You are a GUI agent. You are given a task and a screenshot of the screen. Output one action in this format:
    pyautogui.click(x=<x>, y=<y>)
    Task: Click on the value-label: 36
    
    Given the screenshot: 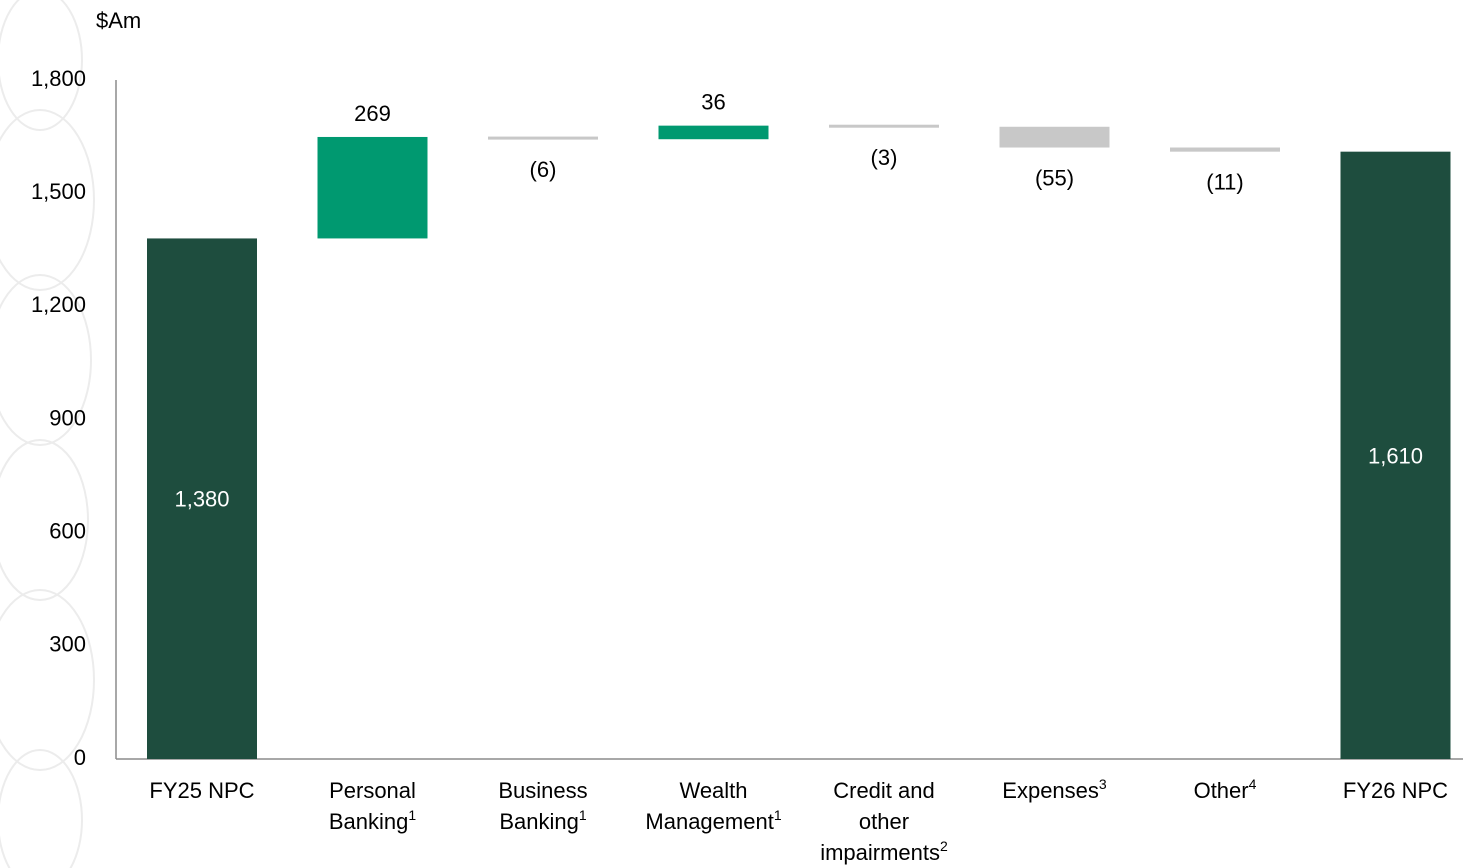 What is the action you would take?
    pyautogui.click(x=713, y=102)
    